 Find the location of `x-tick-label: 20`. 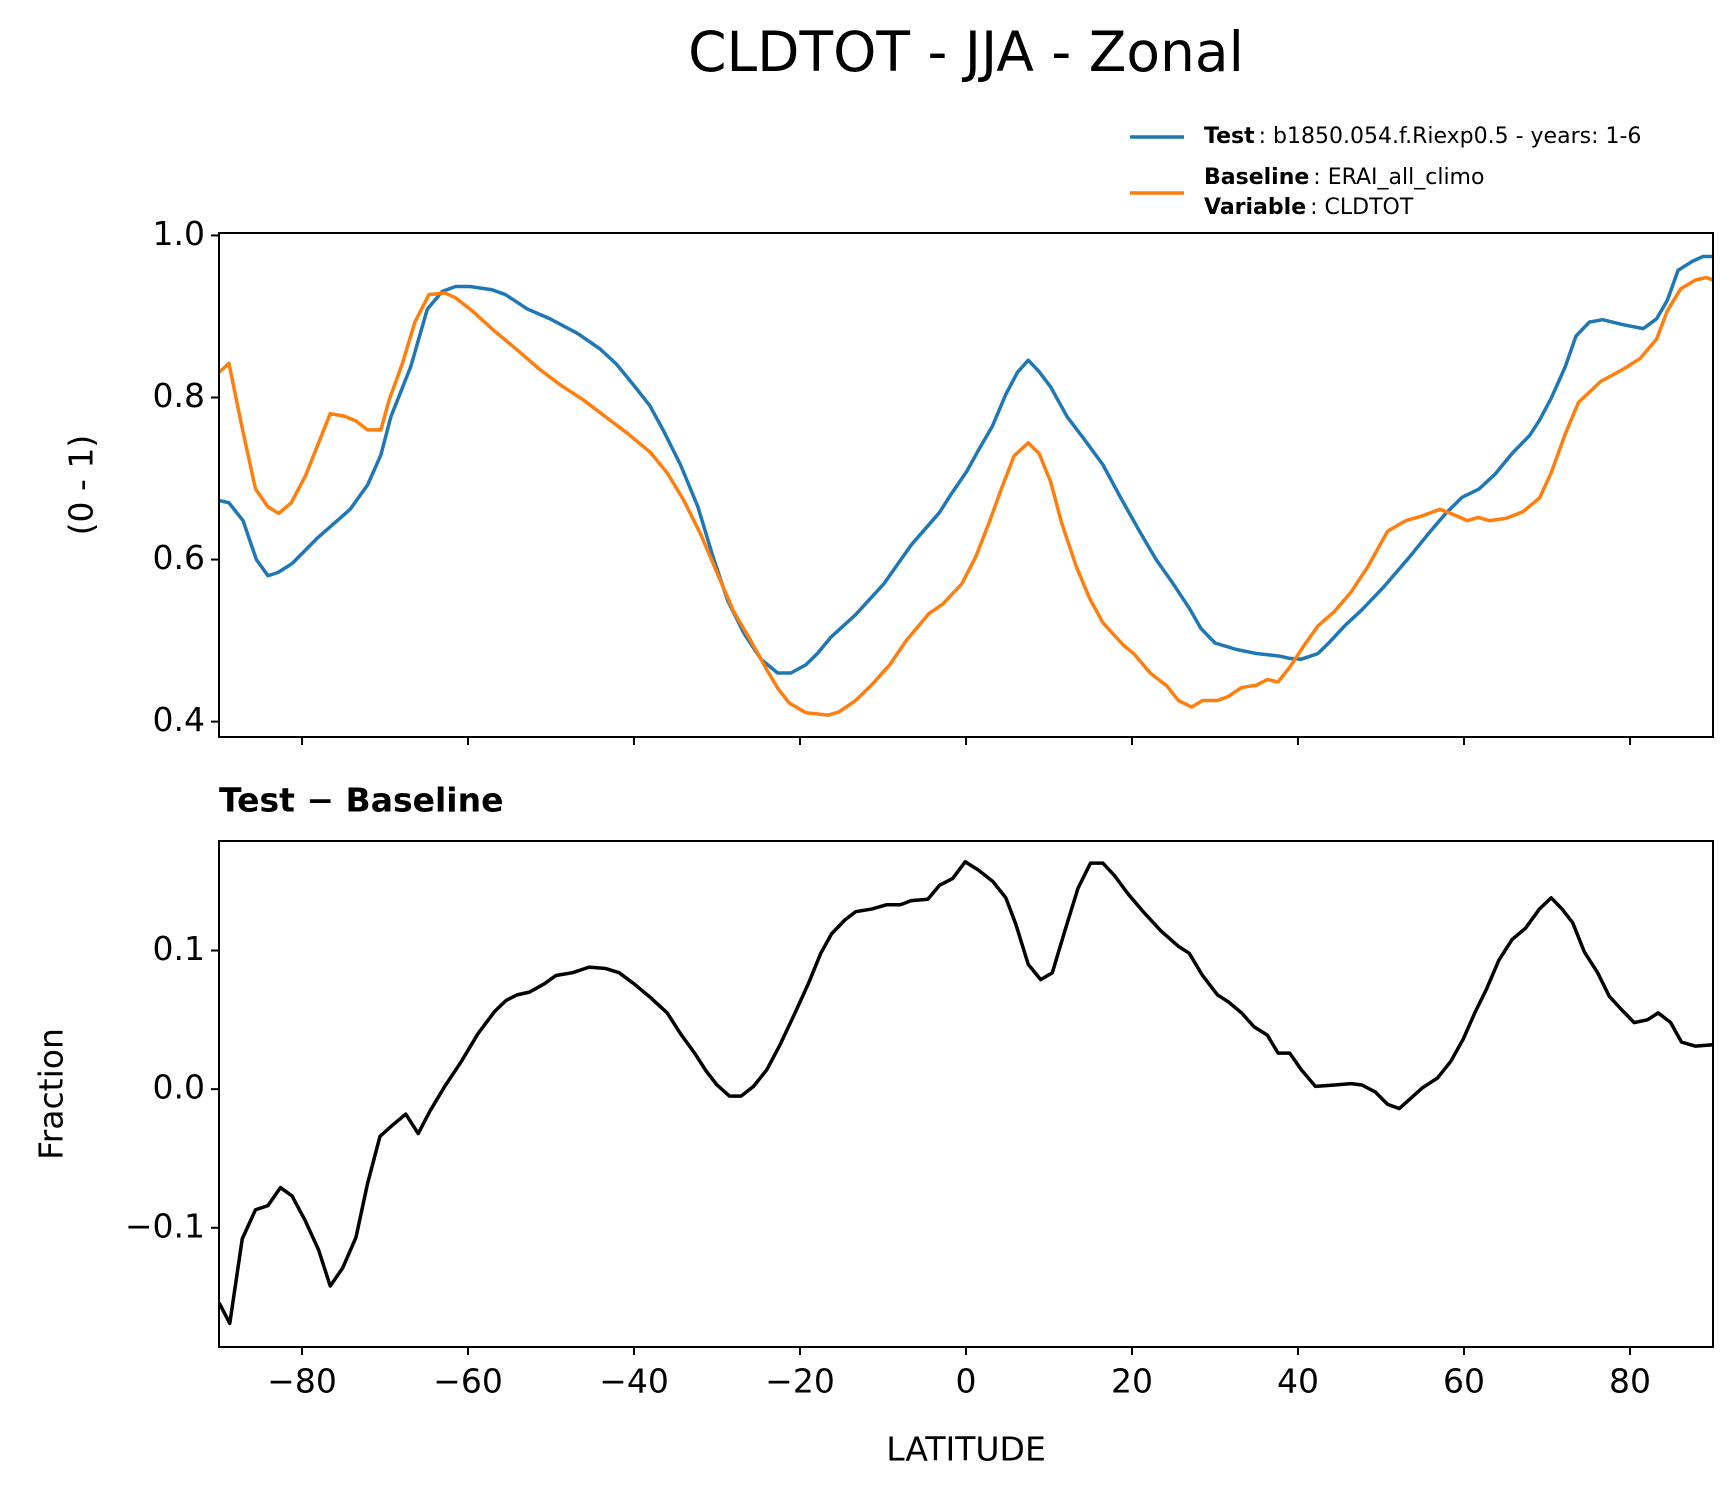

x-tick-label: 20 is located at coordinates (1132, 1381).